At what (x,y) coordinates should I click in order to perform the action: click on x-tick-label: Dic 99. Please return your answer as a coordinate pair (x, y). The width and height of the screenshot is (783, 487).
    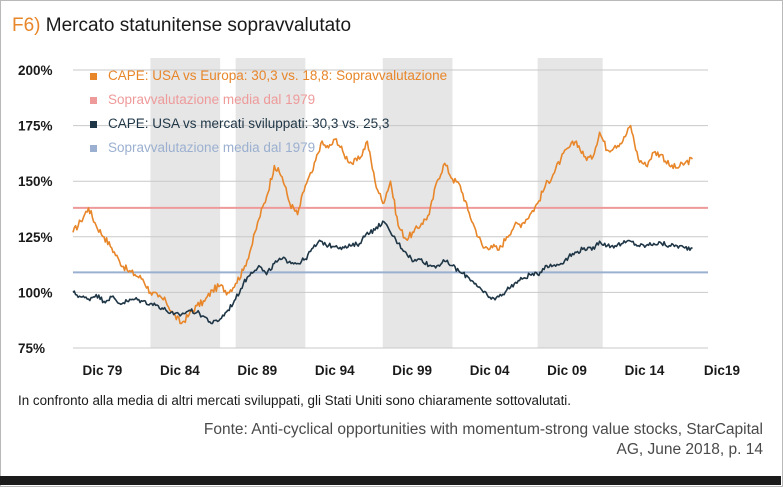
    Looking at the image, I should click on (412, 370).